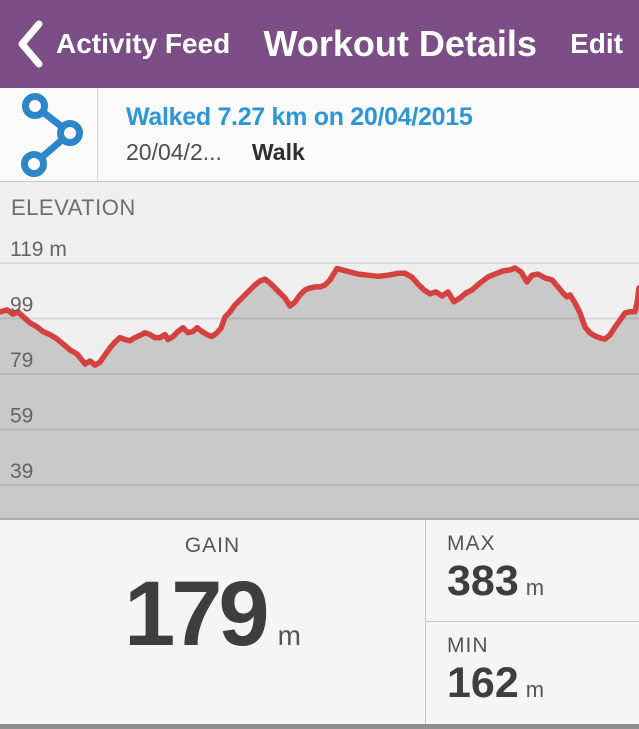  I want to click on workout-type: Walk, so click(278, 152).